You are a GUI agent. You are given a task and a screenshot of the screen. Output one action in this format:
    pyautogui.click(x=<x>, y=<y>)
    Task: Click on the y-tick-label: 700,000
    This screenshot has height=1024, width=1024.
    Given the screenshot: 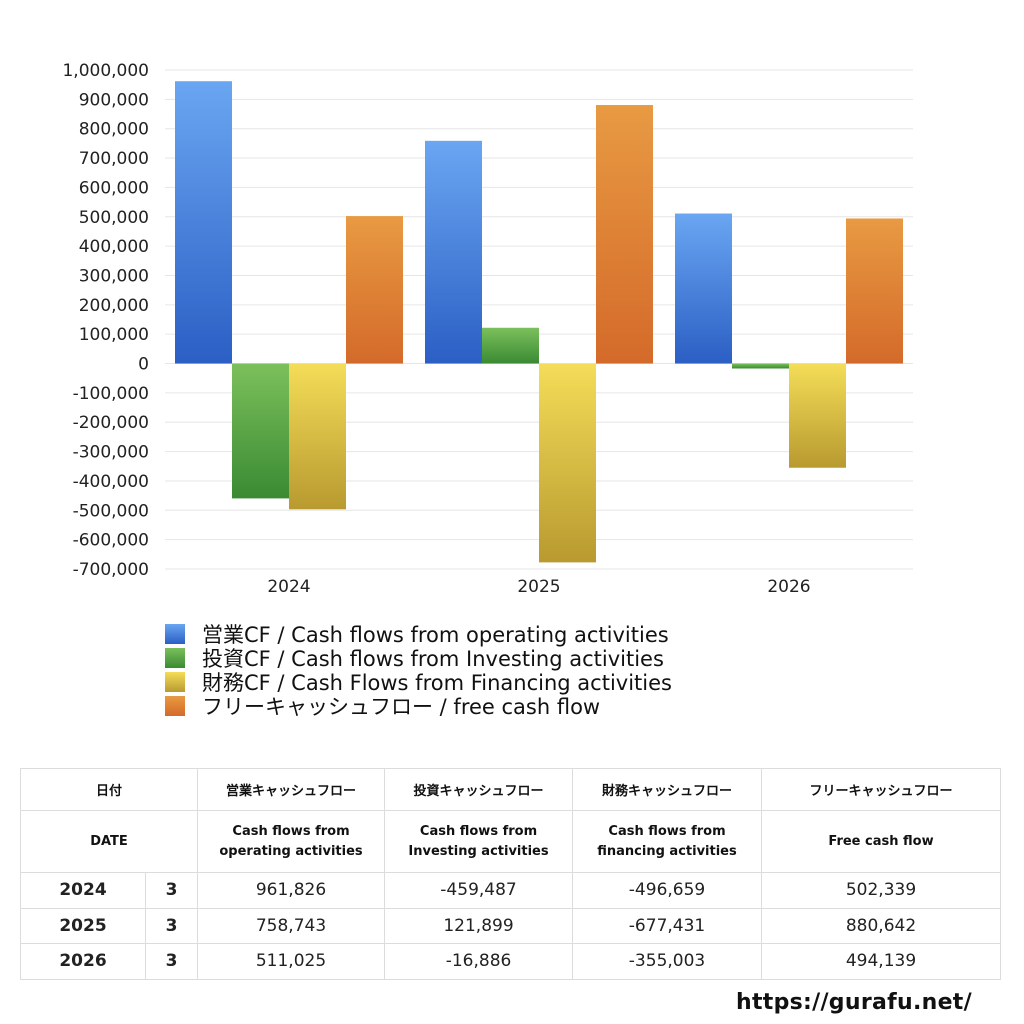 What is the action you would take?
    pyautogui.click(x=114, y=159)
    